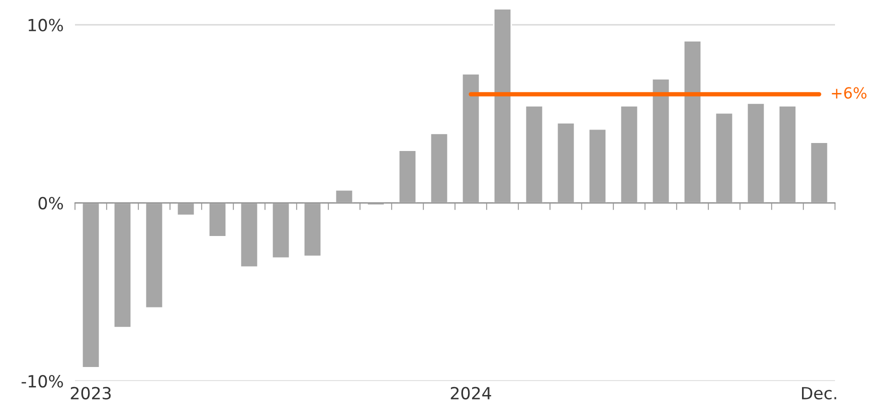 This screenshot has width=883, height=415. What do you see at coordinates (42, 381) in the screenshot?
I see `y-tick-label: -10%` at bounding box center [42, 381].